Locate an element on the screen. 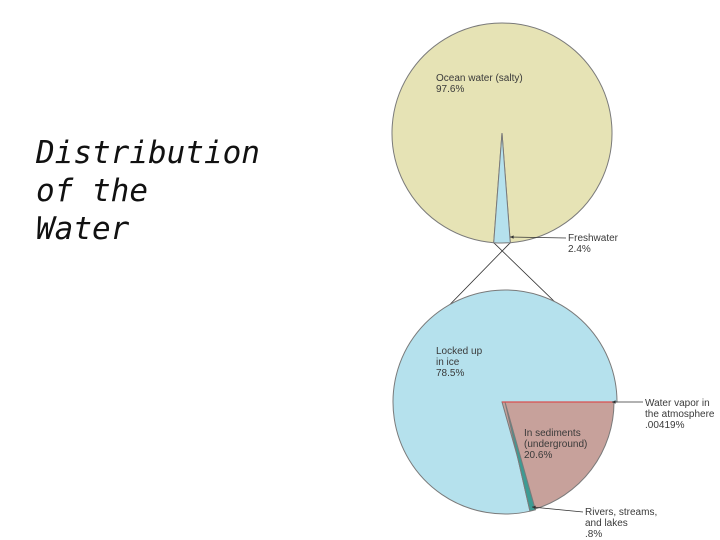 The width and height of the screenshot is (720, 540). label-sediments-line-2: (underground) is located at coordinates (555, 444).